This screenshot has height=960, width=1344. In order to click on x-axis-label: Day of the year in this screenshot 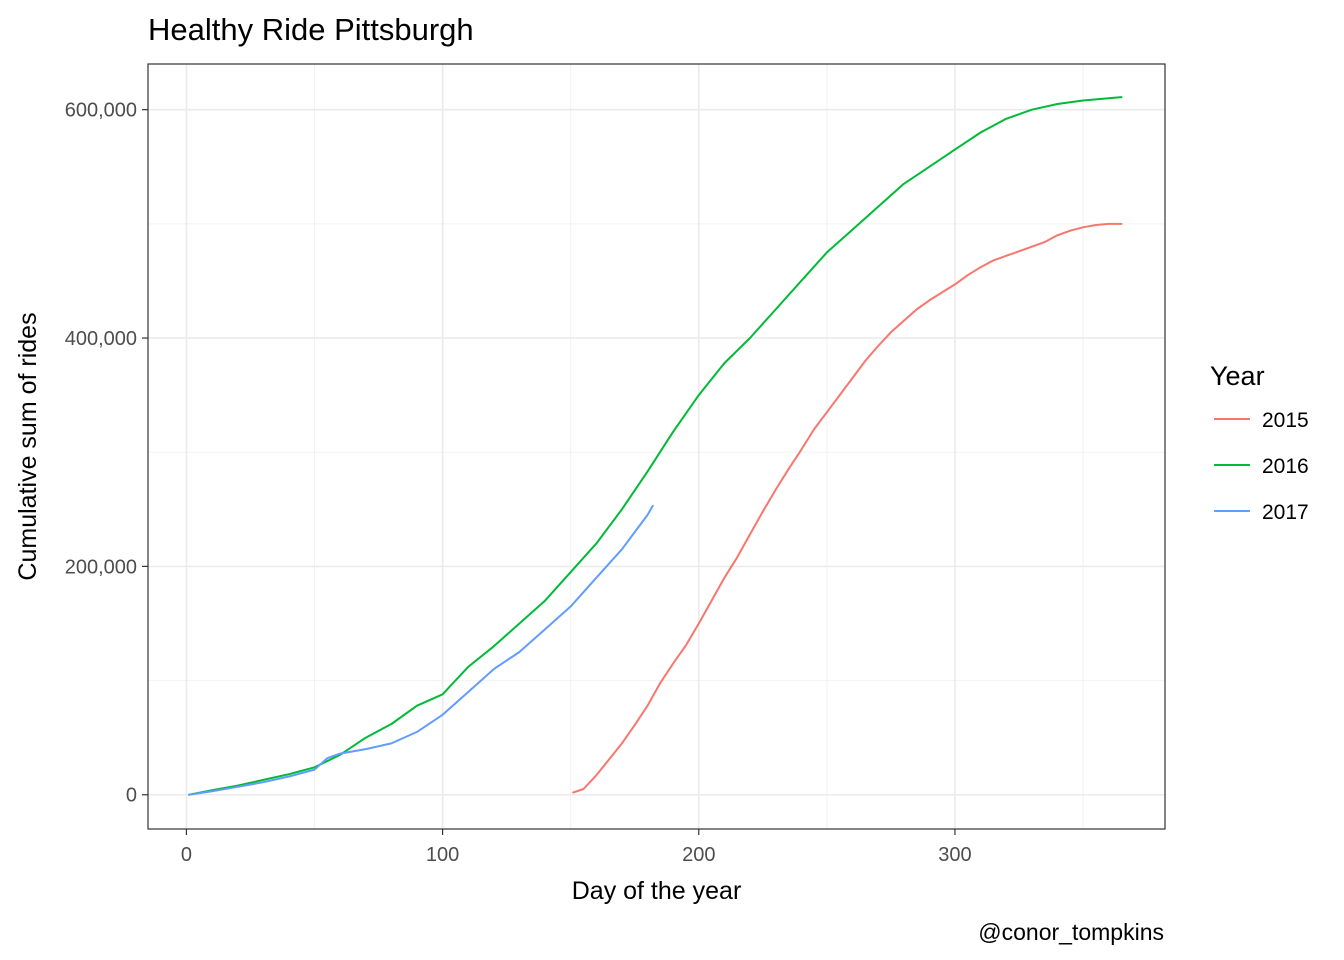, I will do `click(657, 891)`.